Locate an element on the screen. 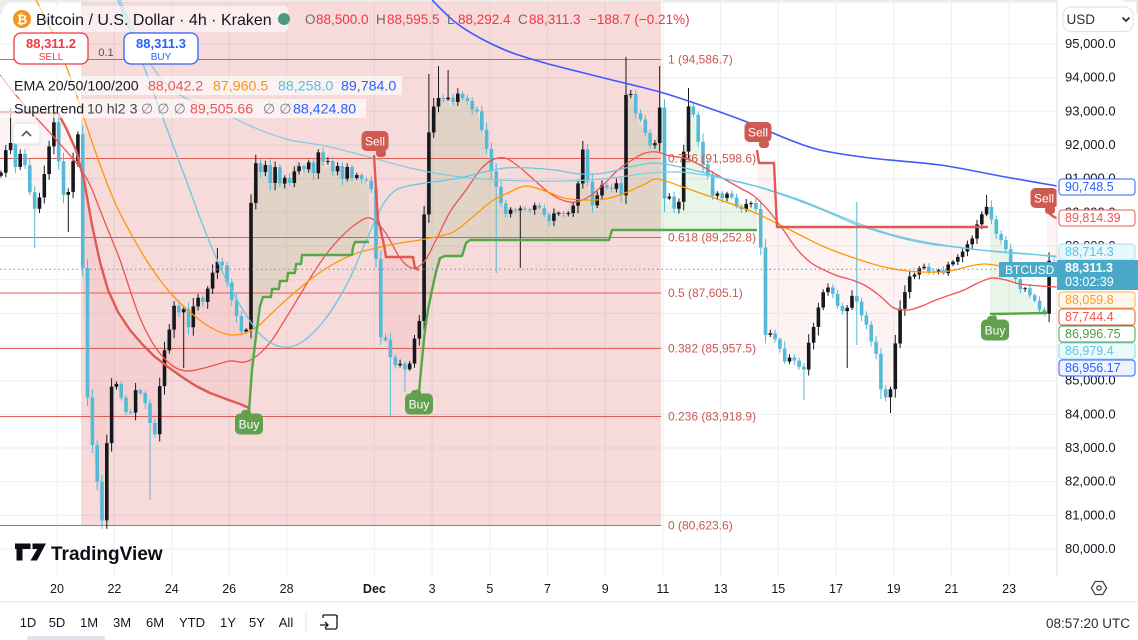 This screenshot has height=640, width=1138. svg-text: 0.5 (87,605.1) is located at coordinates (705, 293).